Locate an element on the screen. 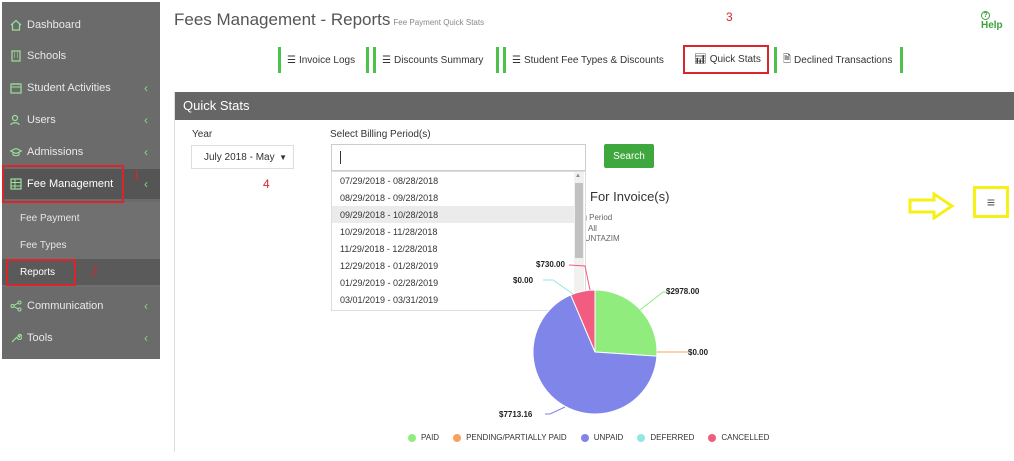  submenu-label: Fee Payment is located at coordinates (50, 218).